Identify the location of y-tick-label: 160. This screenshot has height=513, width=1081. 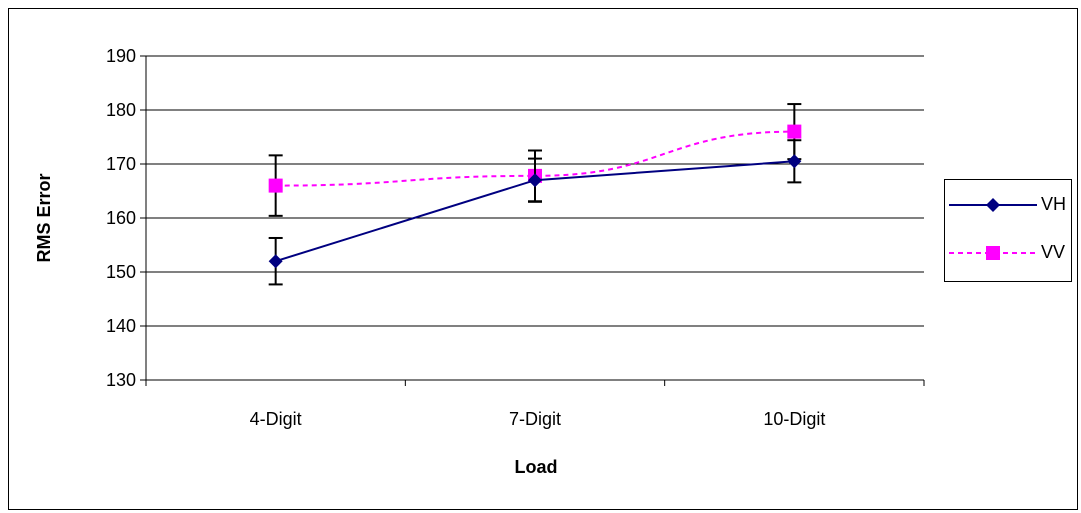
(121, 218).